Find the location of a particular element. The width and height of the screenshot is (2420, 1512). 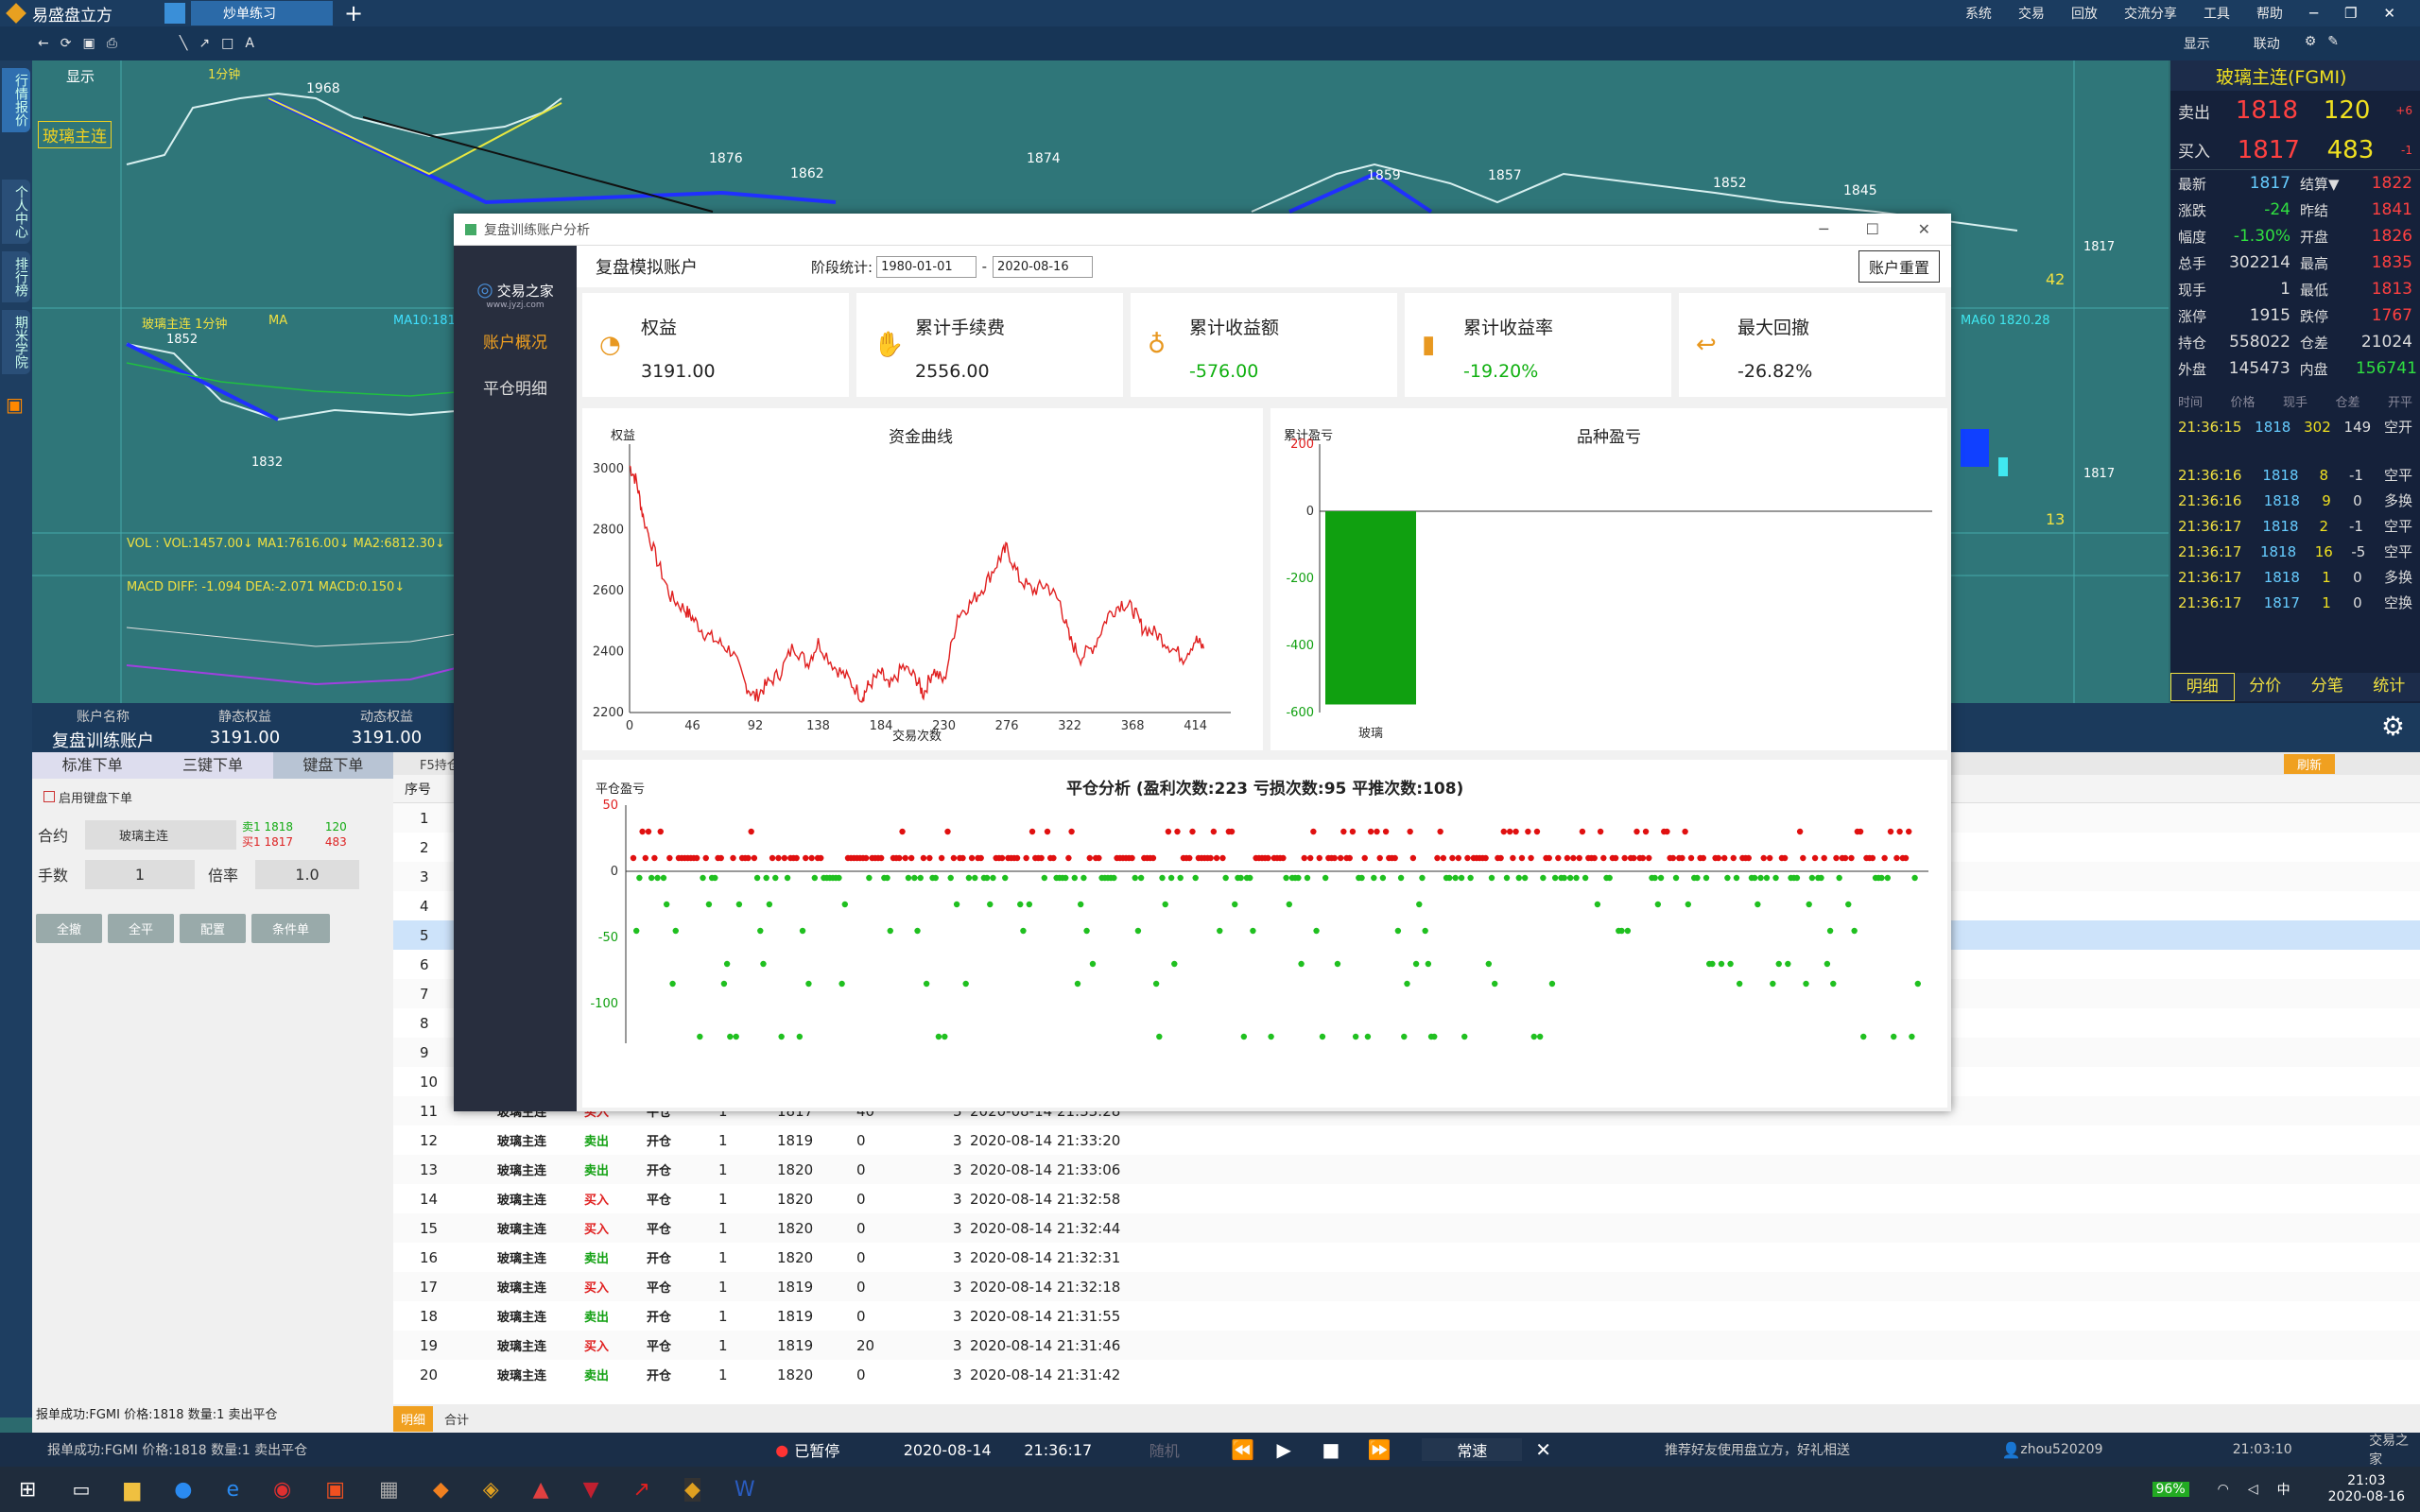

app-icon: ▼ is located at coordinates (590, 1489).